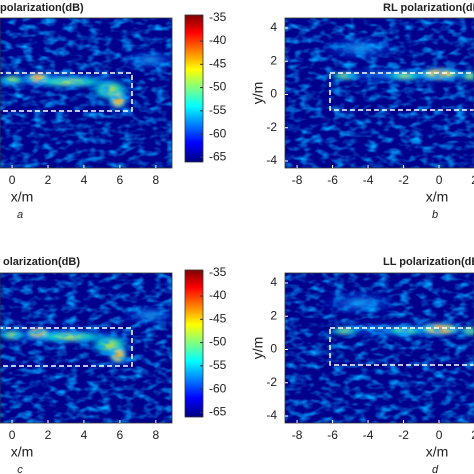 This screenshot has height=474, width=474. I want to click on panel-caption: a, so click(20, 215).